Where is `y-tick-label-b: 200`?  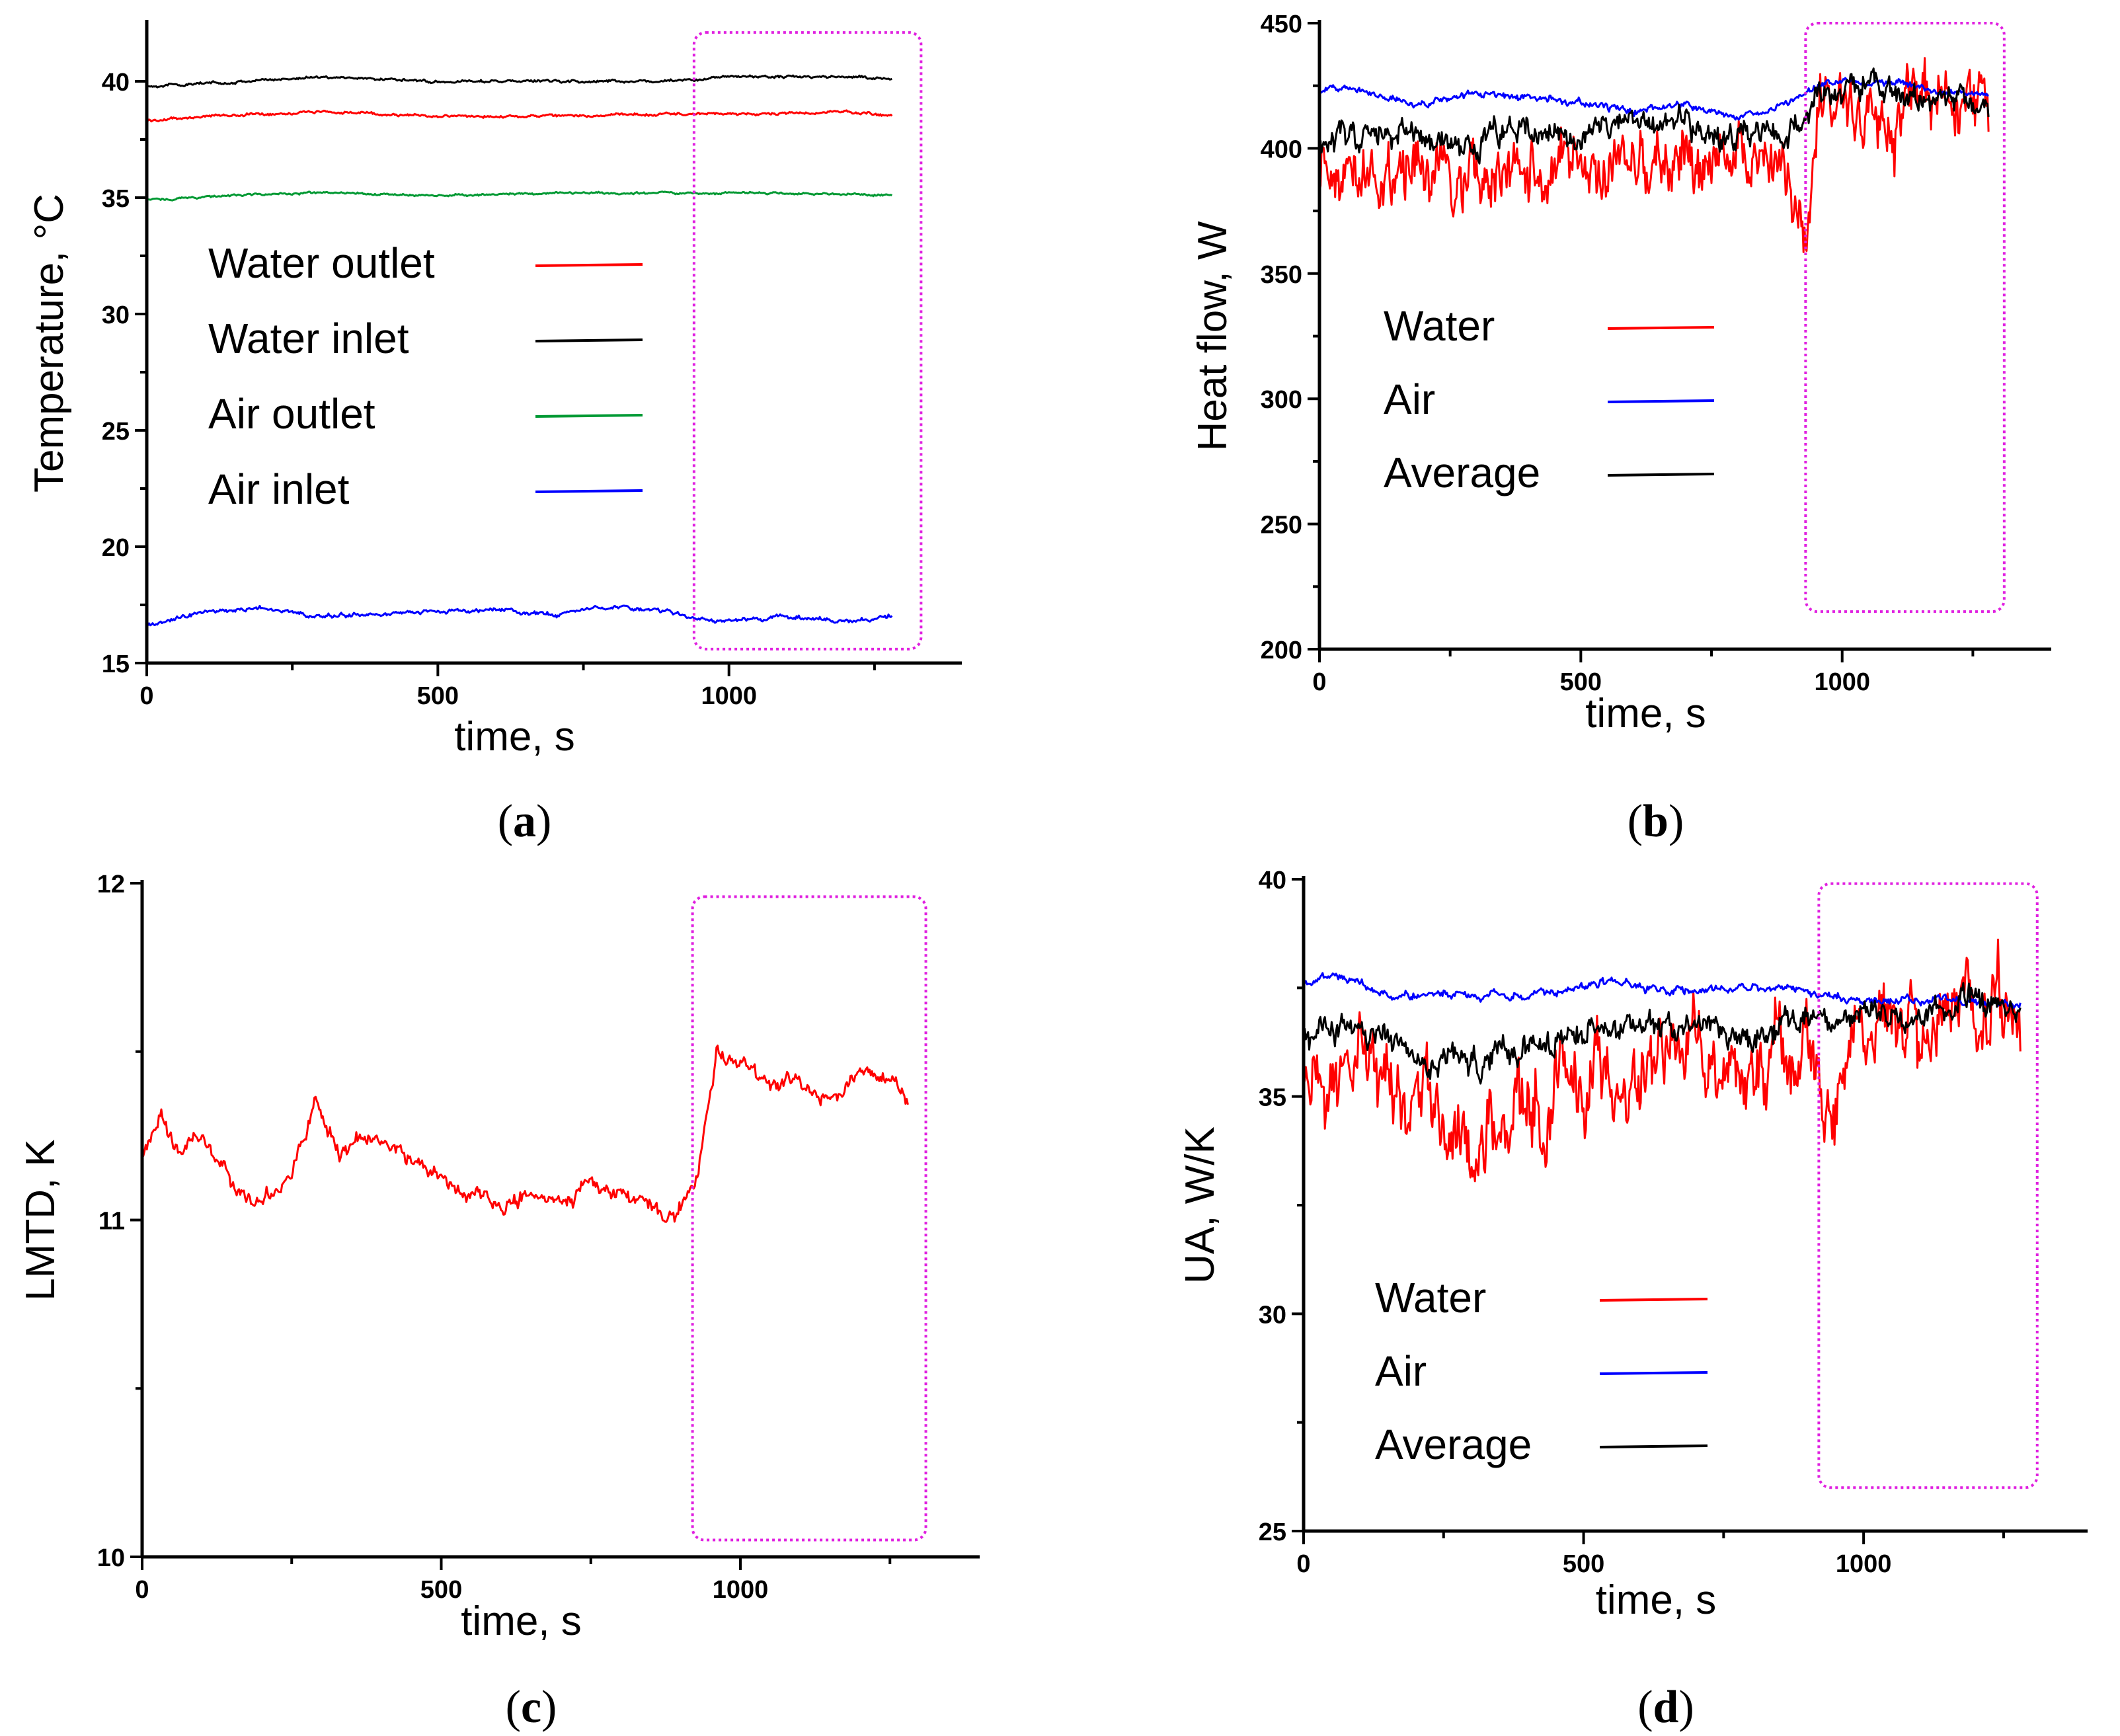
y-tick-label-b: 200 is located at coordinates (1281, 651).